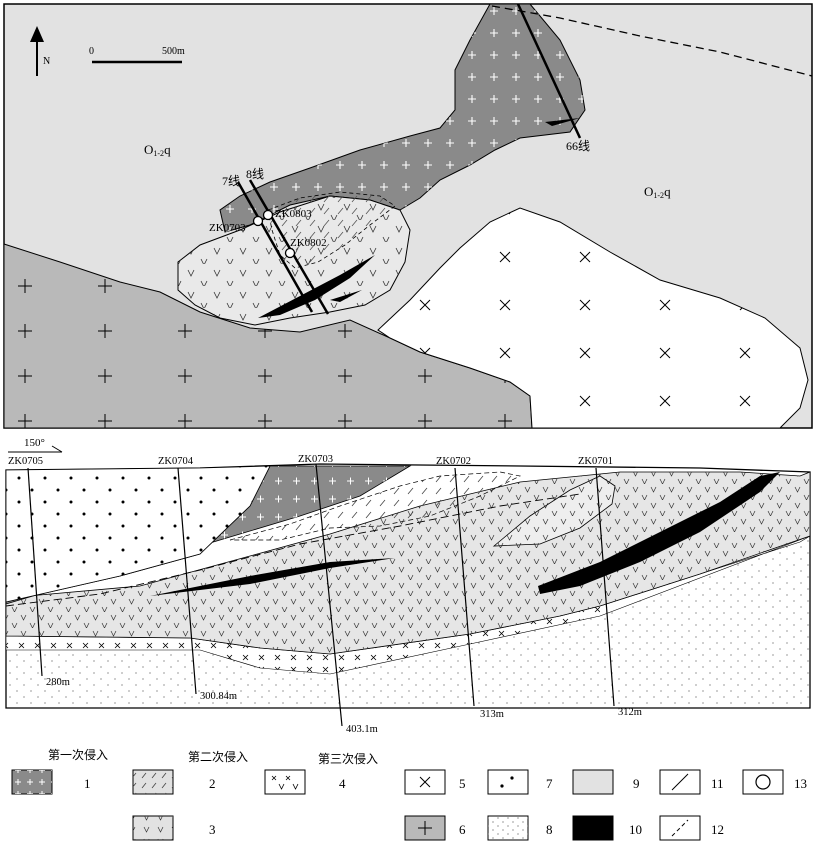  What do you see at coordinates (331, 230) in the screenshot?
I see `second-intrusion-dash-body` at bounding box center [331, 230].